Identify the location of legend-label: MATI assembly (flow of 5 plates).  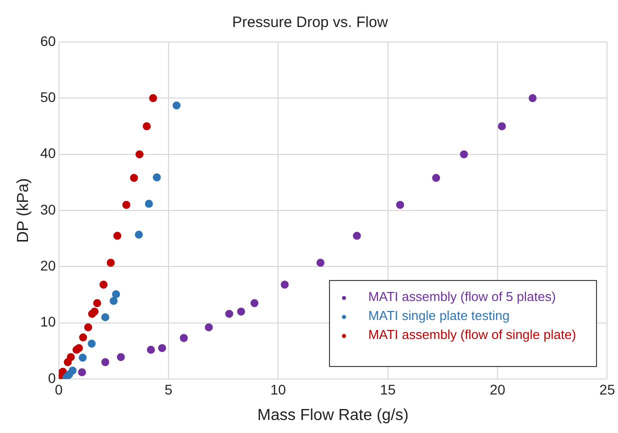
(462, 296).